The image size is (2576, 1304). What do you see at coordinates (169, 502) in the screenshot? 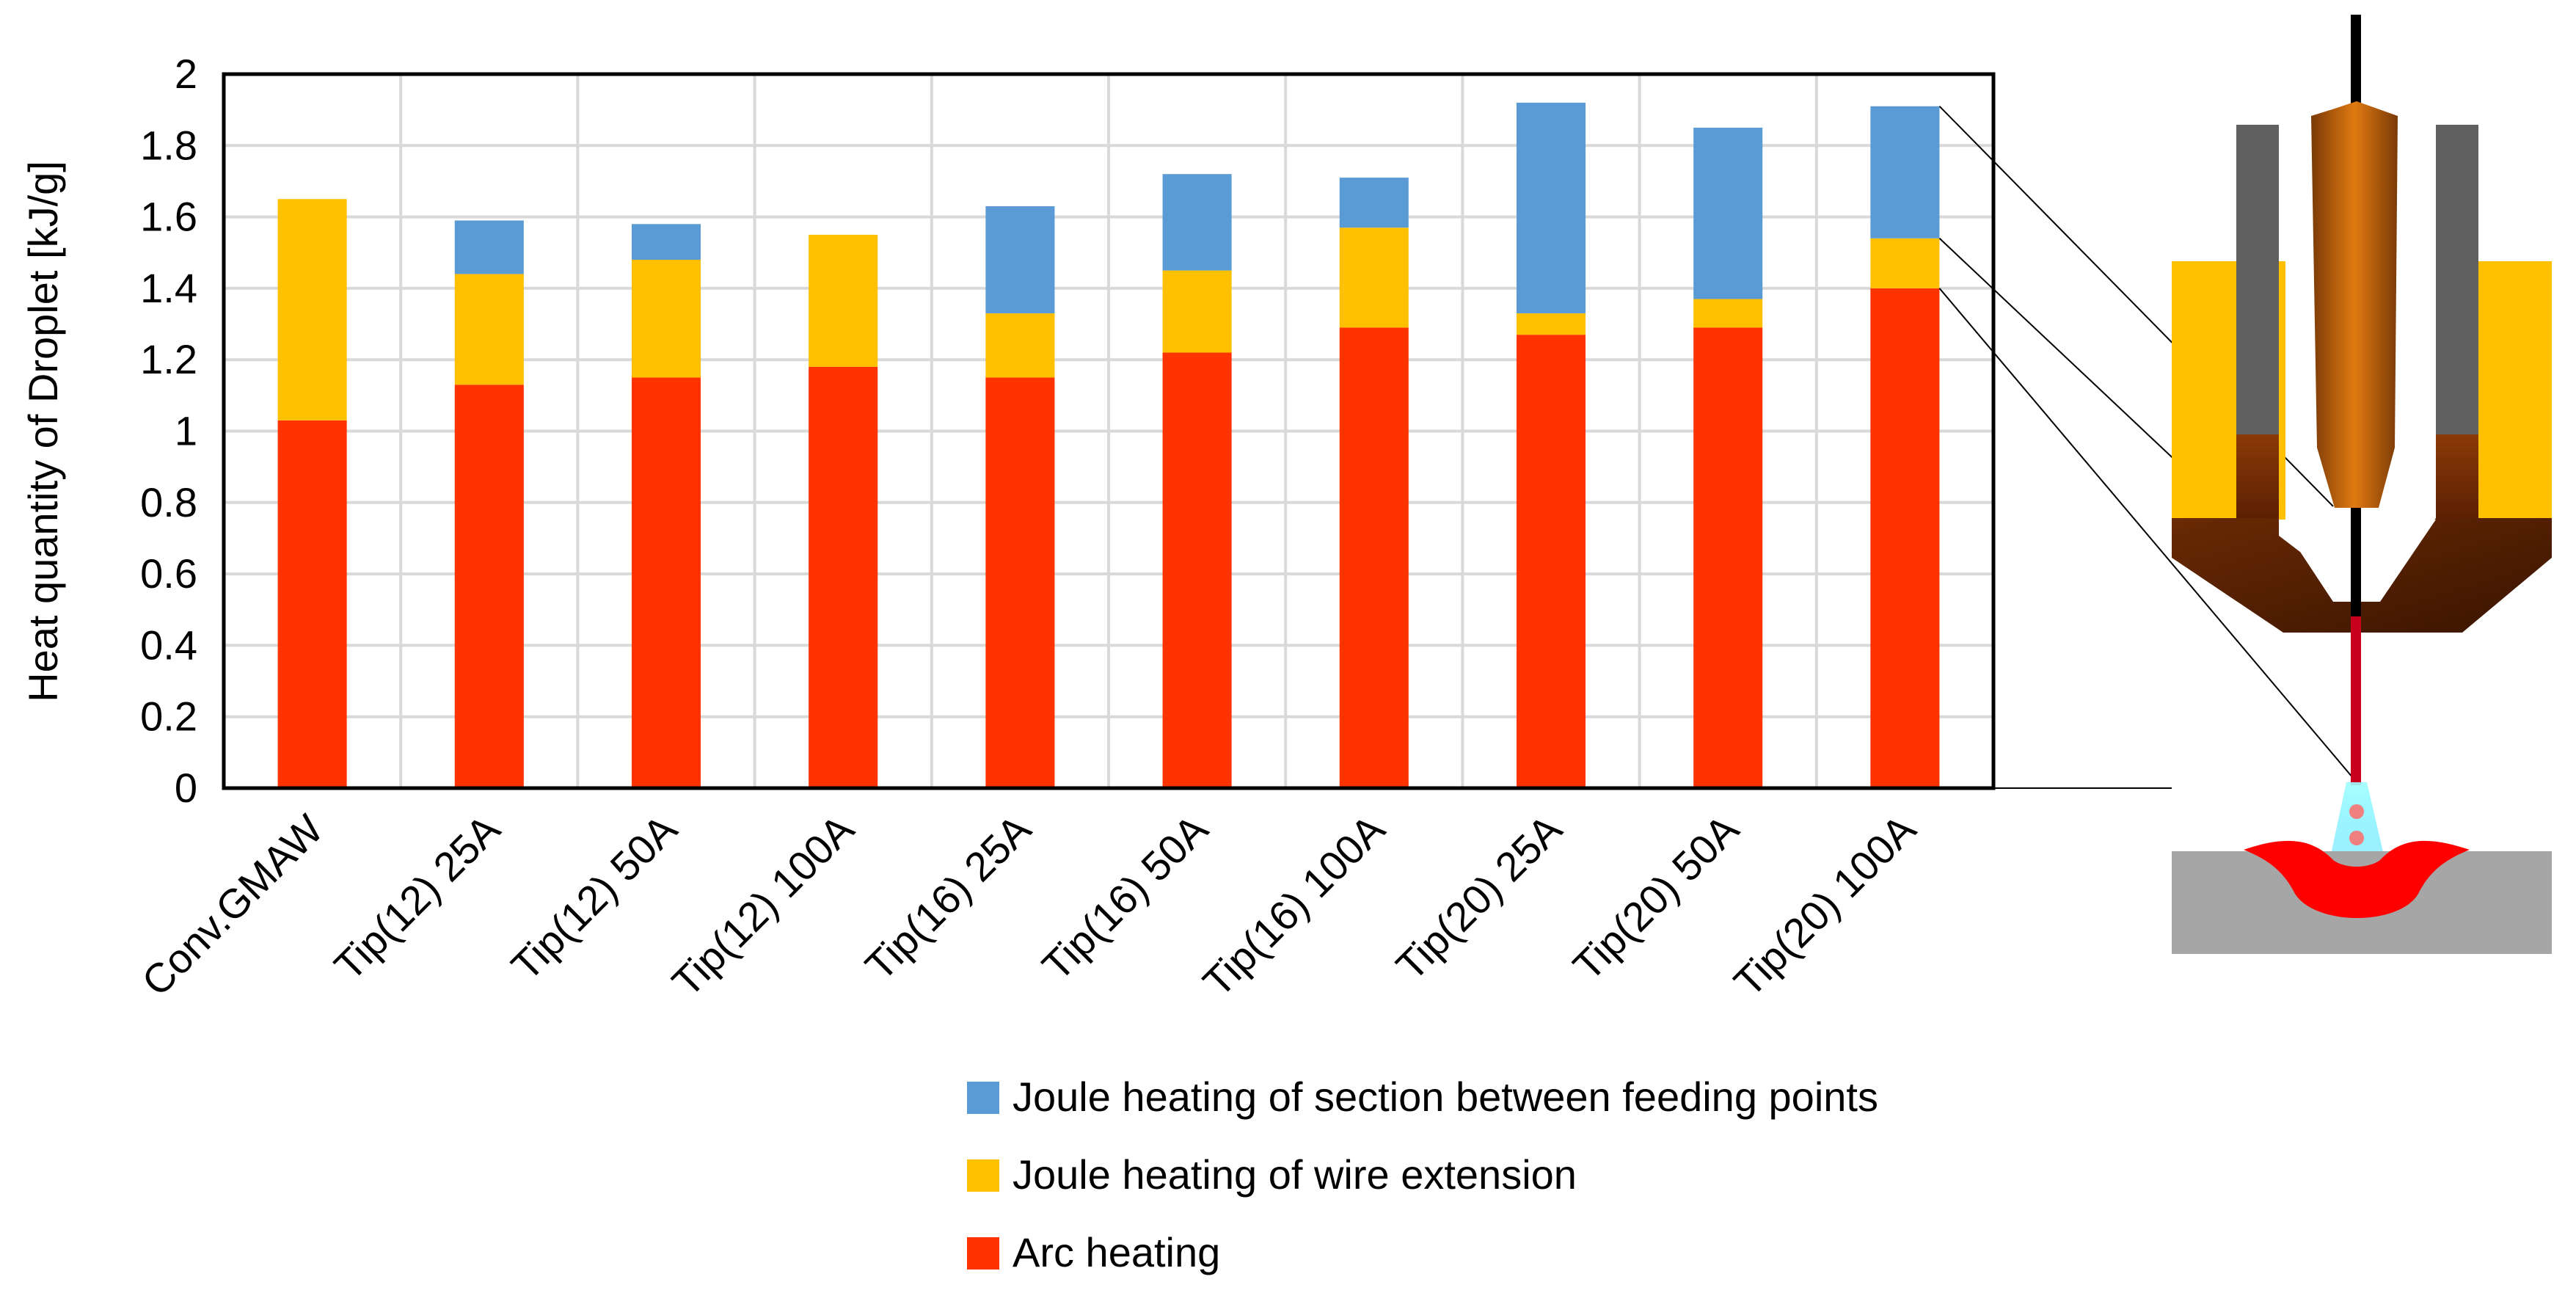
I see `y-tick-label: 0.8` at bounding box center [169, 502].